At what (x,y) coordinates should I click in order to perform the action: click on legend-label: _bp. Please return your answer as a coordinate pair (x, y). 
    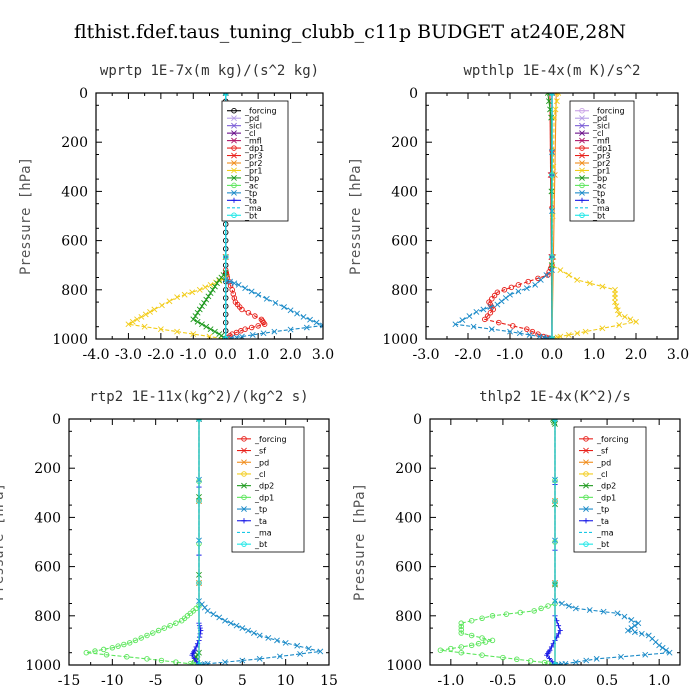
    Looking at the image, I should click on (251, 178).